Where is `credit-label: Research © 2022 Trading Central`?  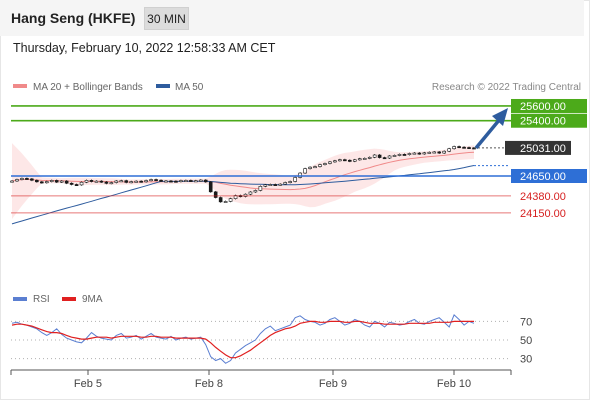
credit-label: Research © 2022 Trading Central is located at coordinates (506, 87).